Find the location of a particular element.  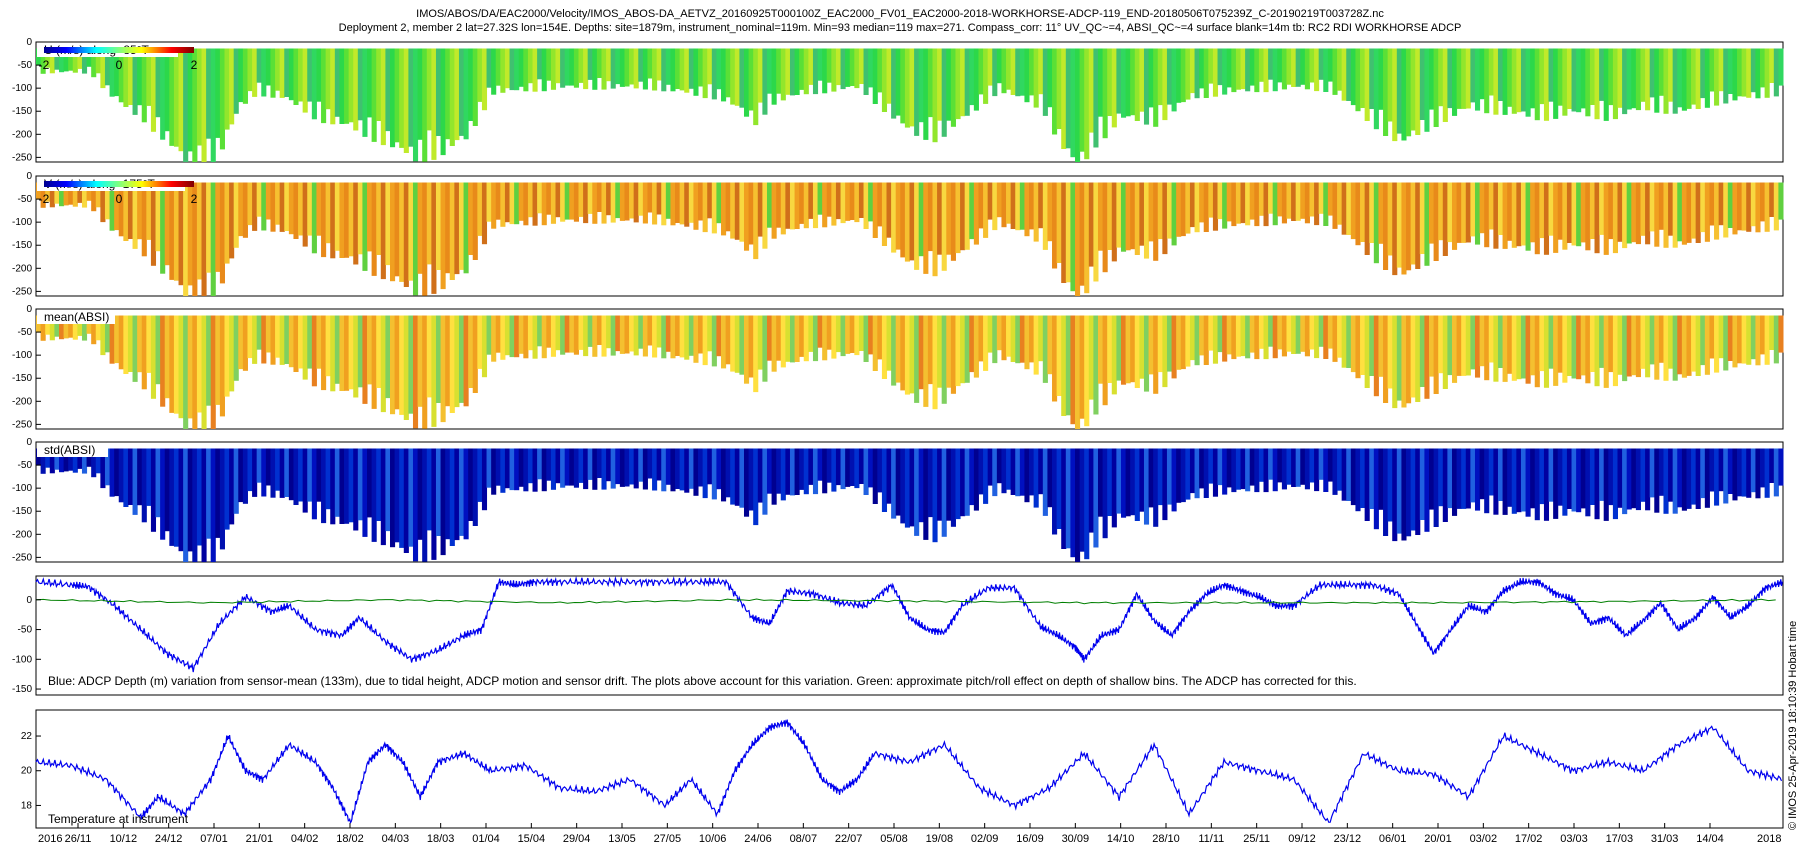

y-tick-label: -150 is located at coordinates (22, 111).